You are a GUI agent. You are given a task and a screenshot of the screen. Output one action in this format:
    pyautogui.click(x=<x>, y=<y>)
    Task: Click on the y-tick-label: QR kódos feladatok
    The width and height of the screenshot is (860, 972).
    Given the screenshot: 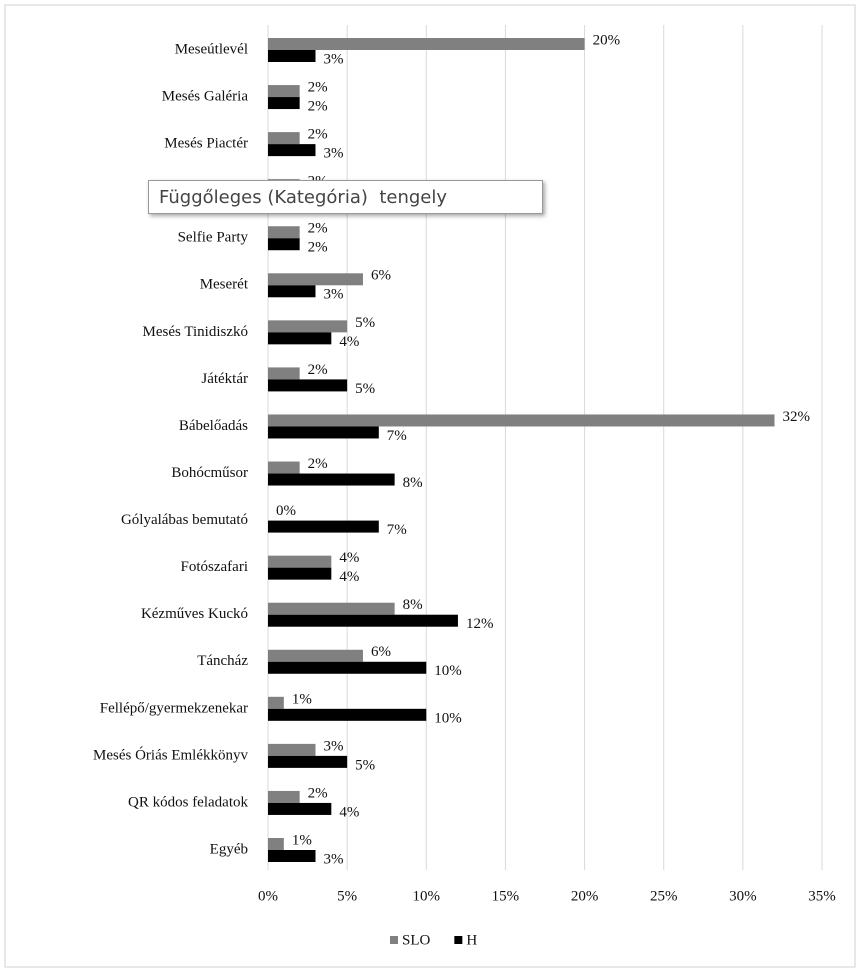 What is the action you would take?
    pyautogui.click(x=188, y=802)
    